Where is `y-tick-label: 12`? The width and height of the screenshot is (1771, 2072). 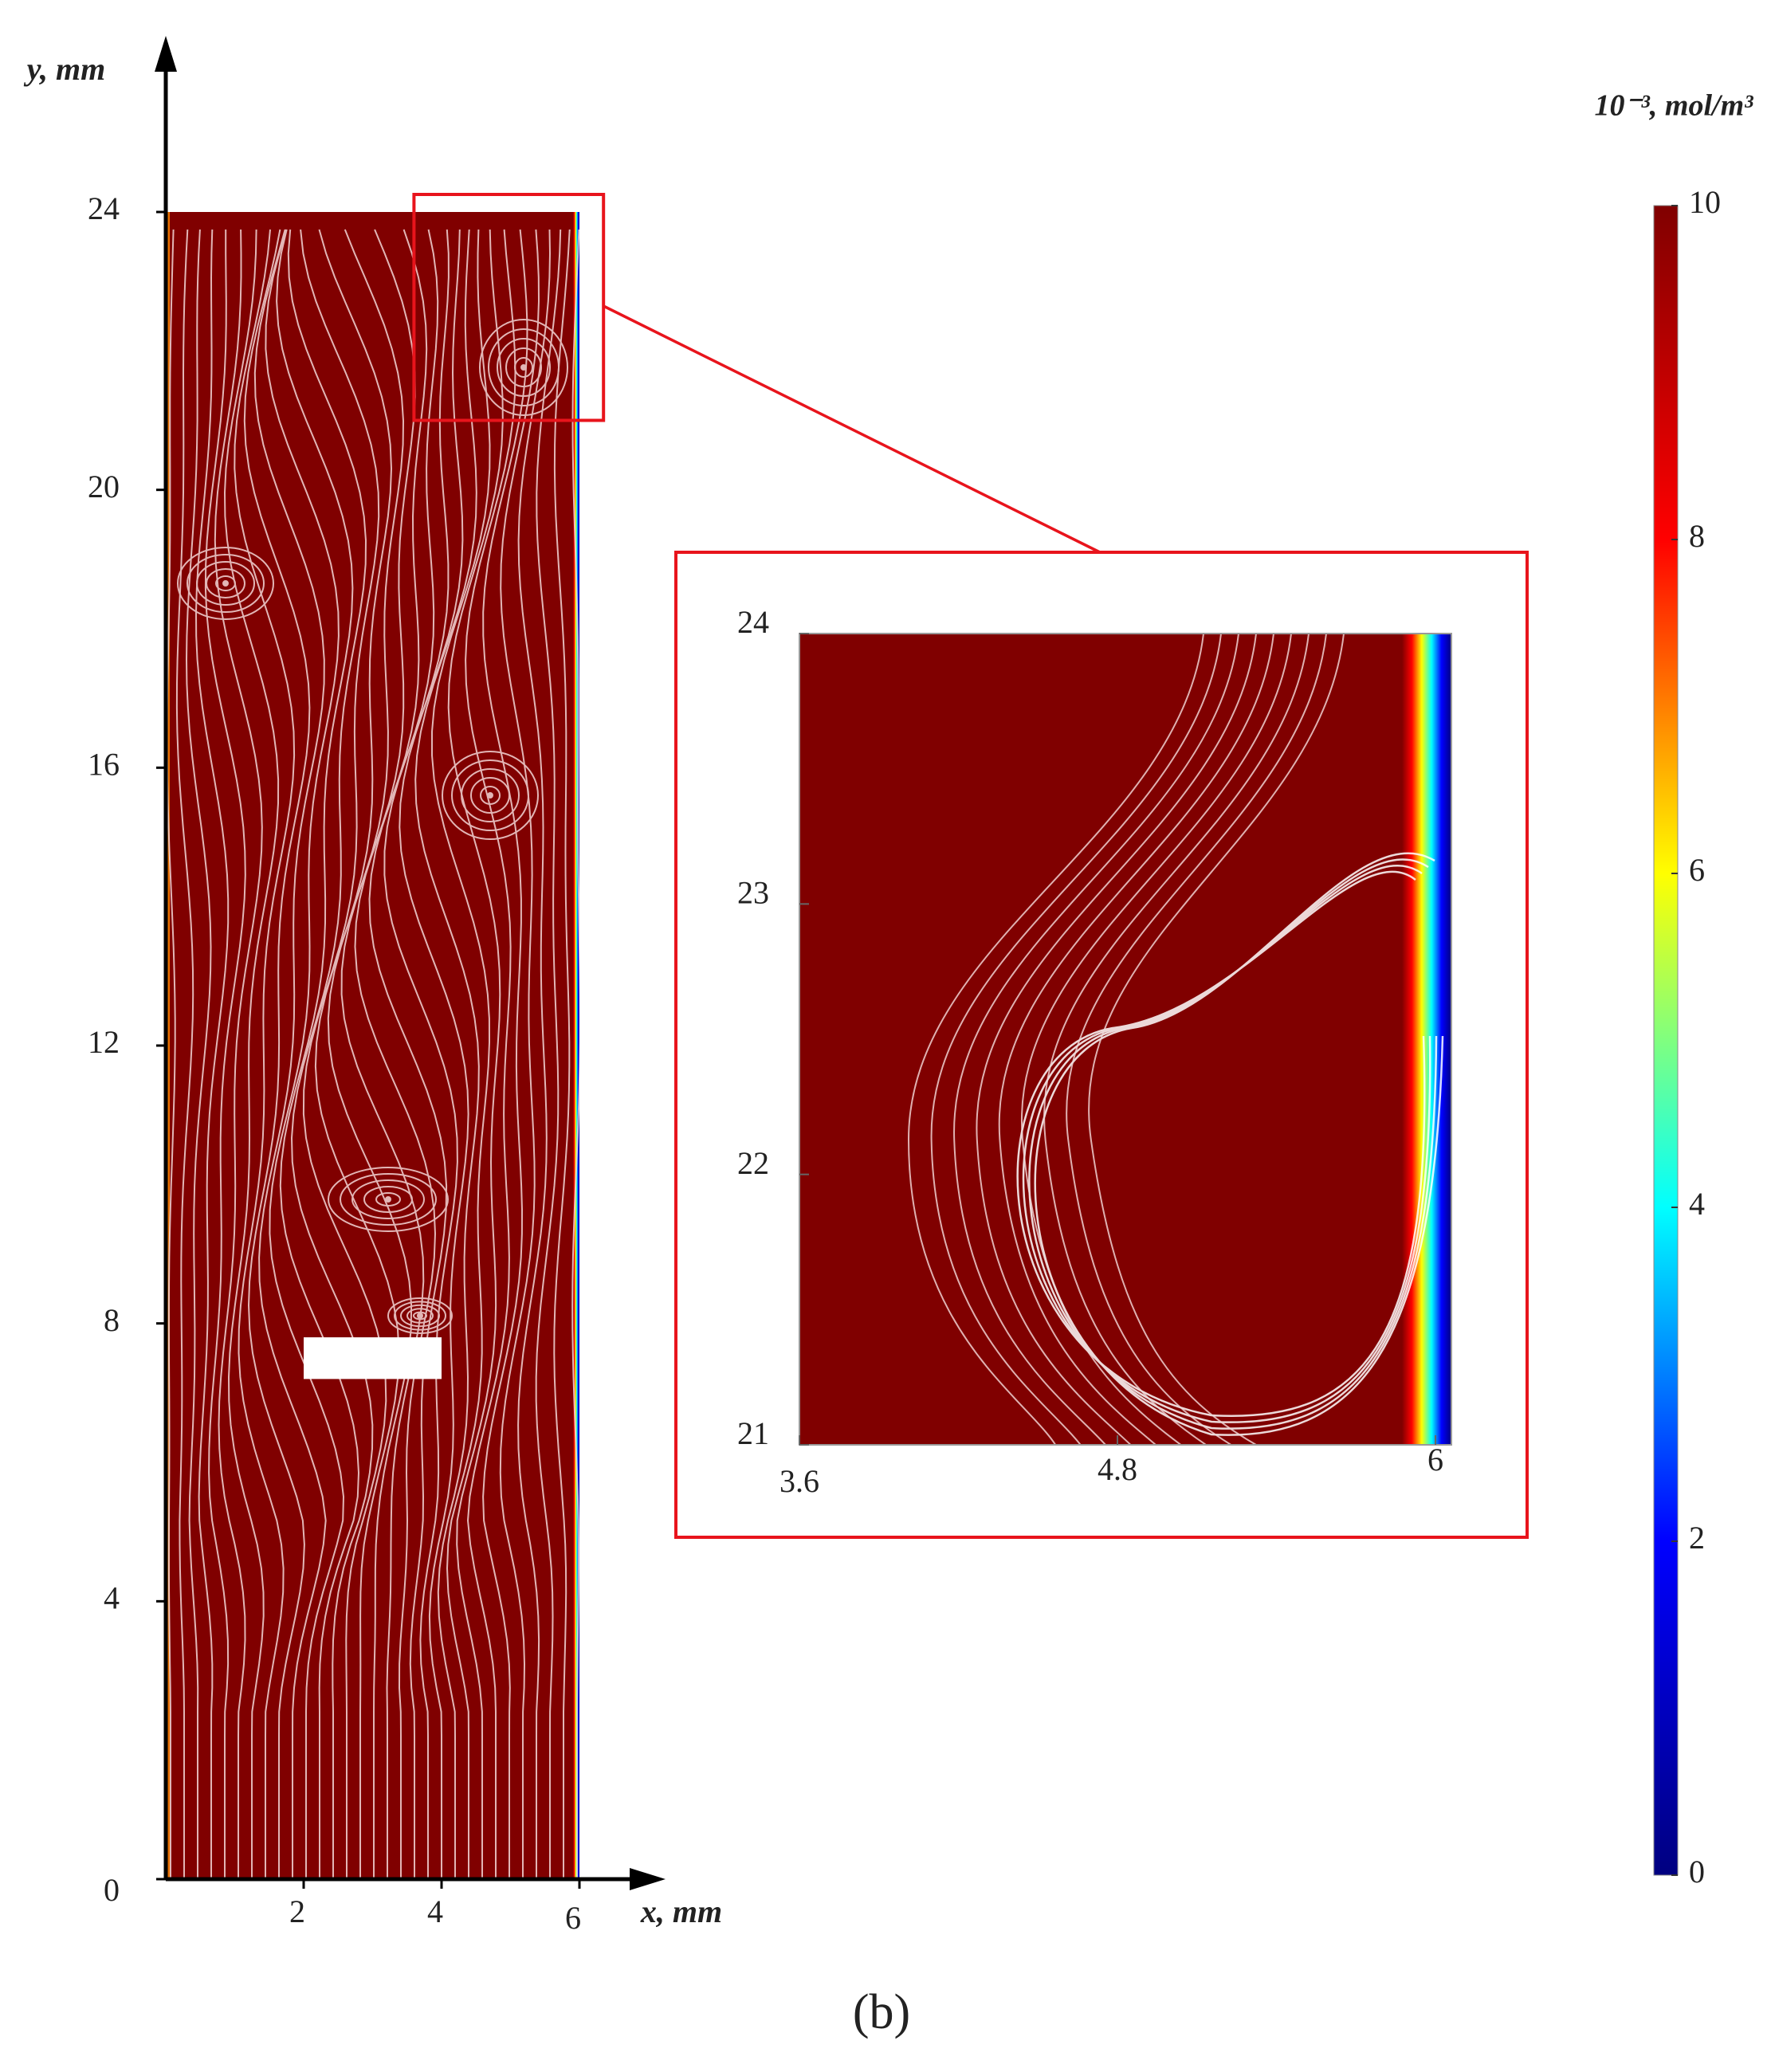
y-tick-label: 12 is located at coordinates (104, 1042).